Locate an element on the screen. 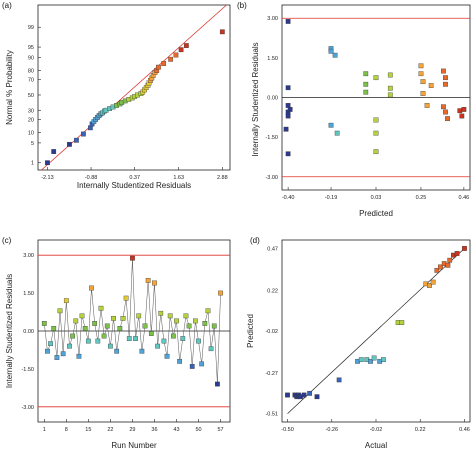 Image resolution: width=474 pixels, height=452 pixels. panel-c-xtick-label: 43 is located at coordinates (176, 430).